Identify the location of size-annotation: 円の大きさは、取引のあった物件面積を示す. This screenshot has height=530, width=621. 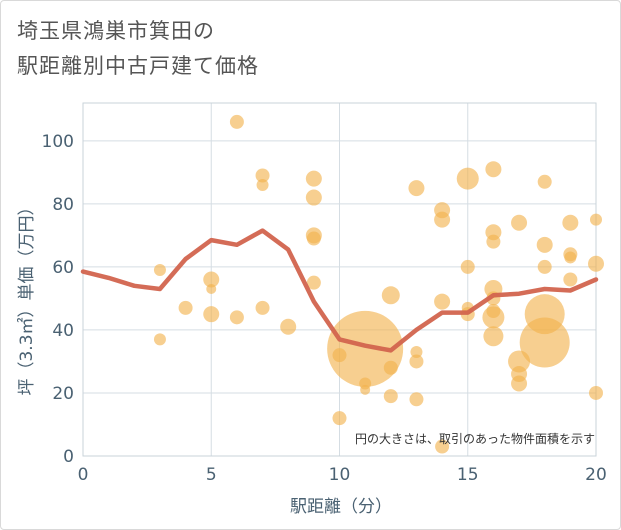
(475, 438).